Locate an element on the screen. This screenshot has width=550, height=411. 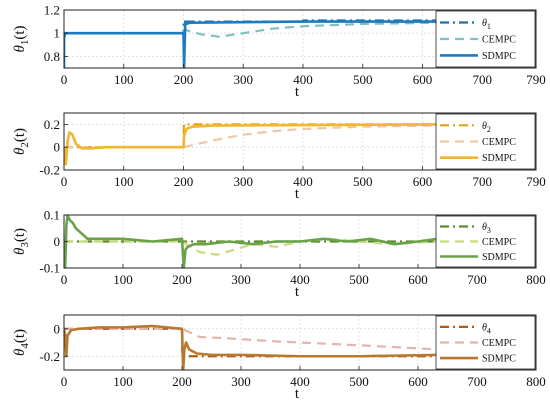
legend: θ4 CEMPC SDMPC is located at coordinates (485, 342).